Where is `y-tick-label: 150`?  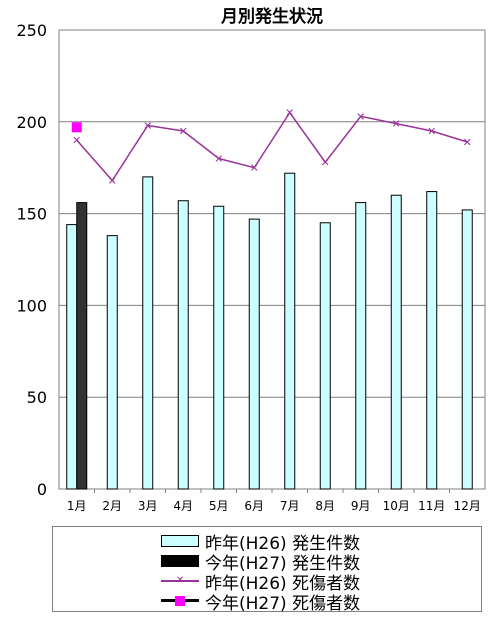 y-tick-label: 150 is located at coordinates (31, 214).